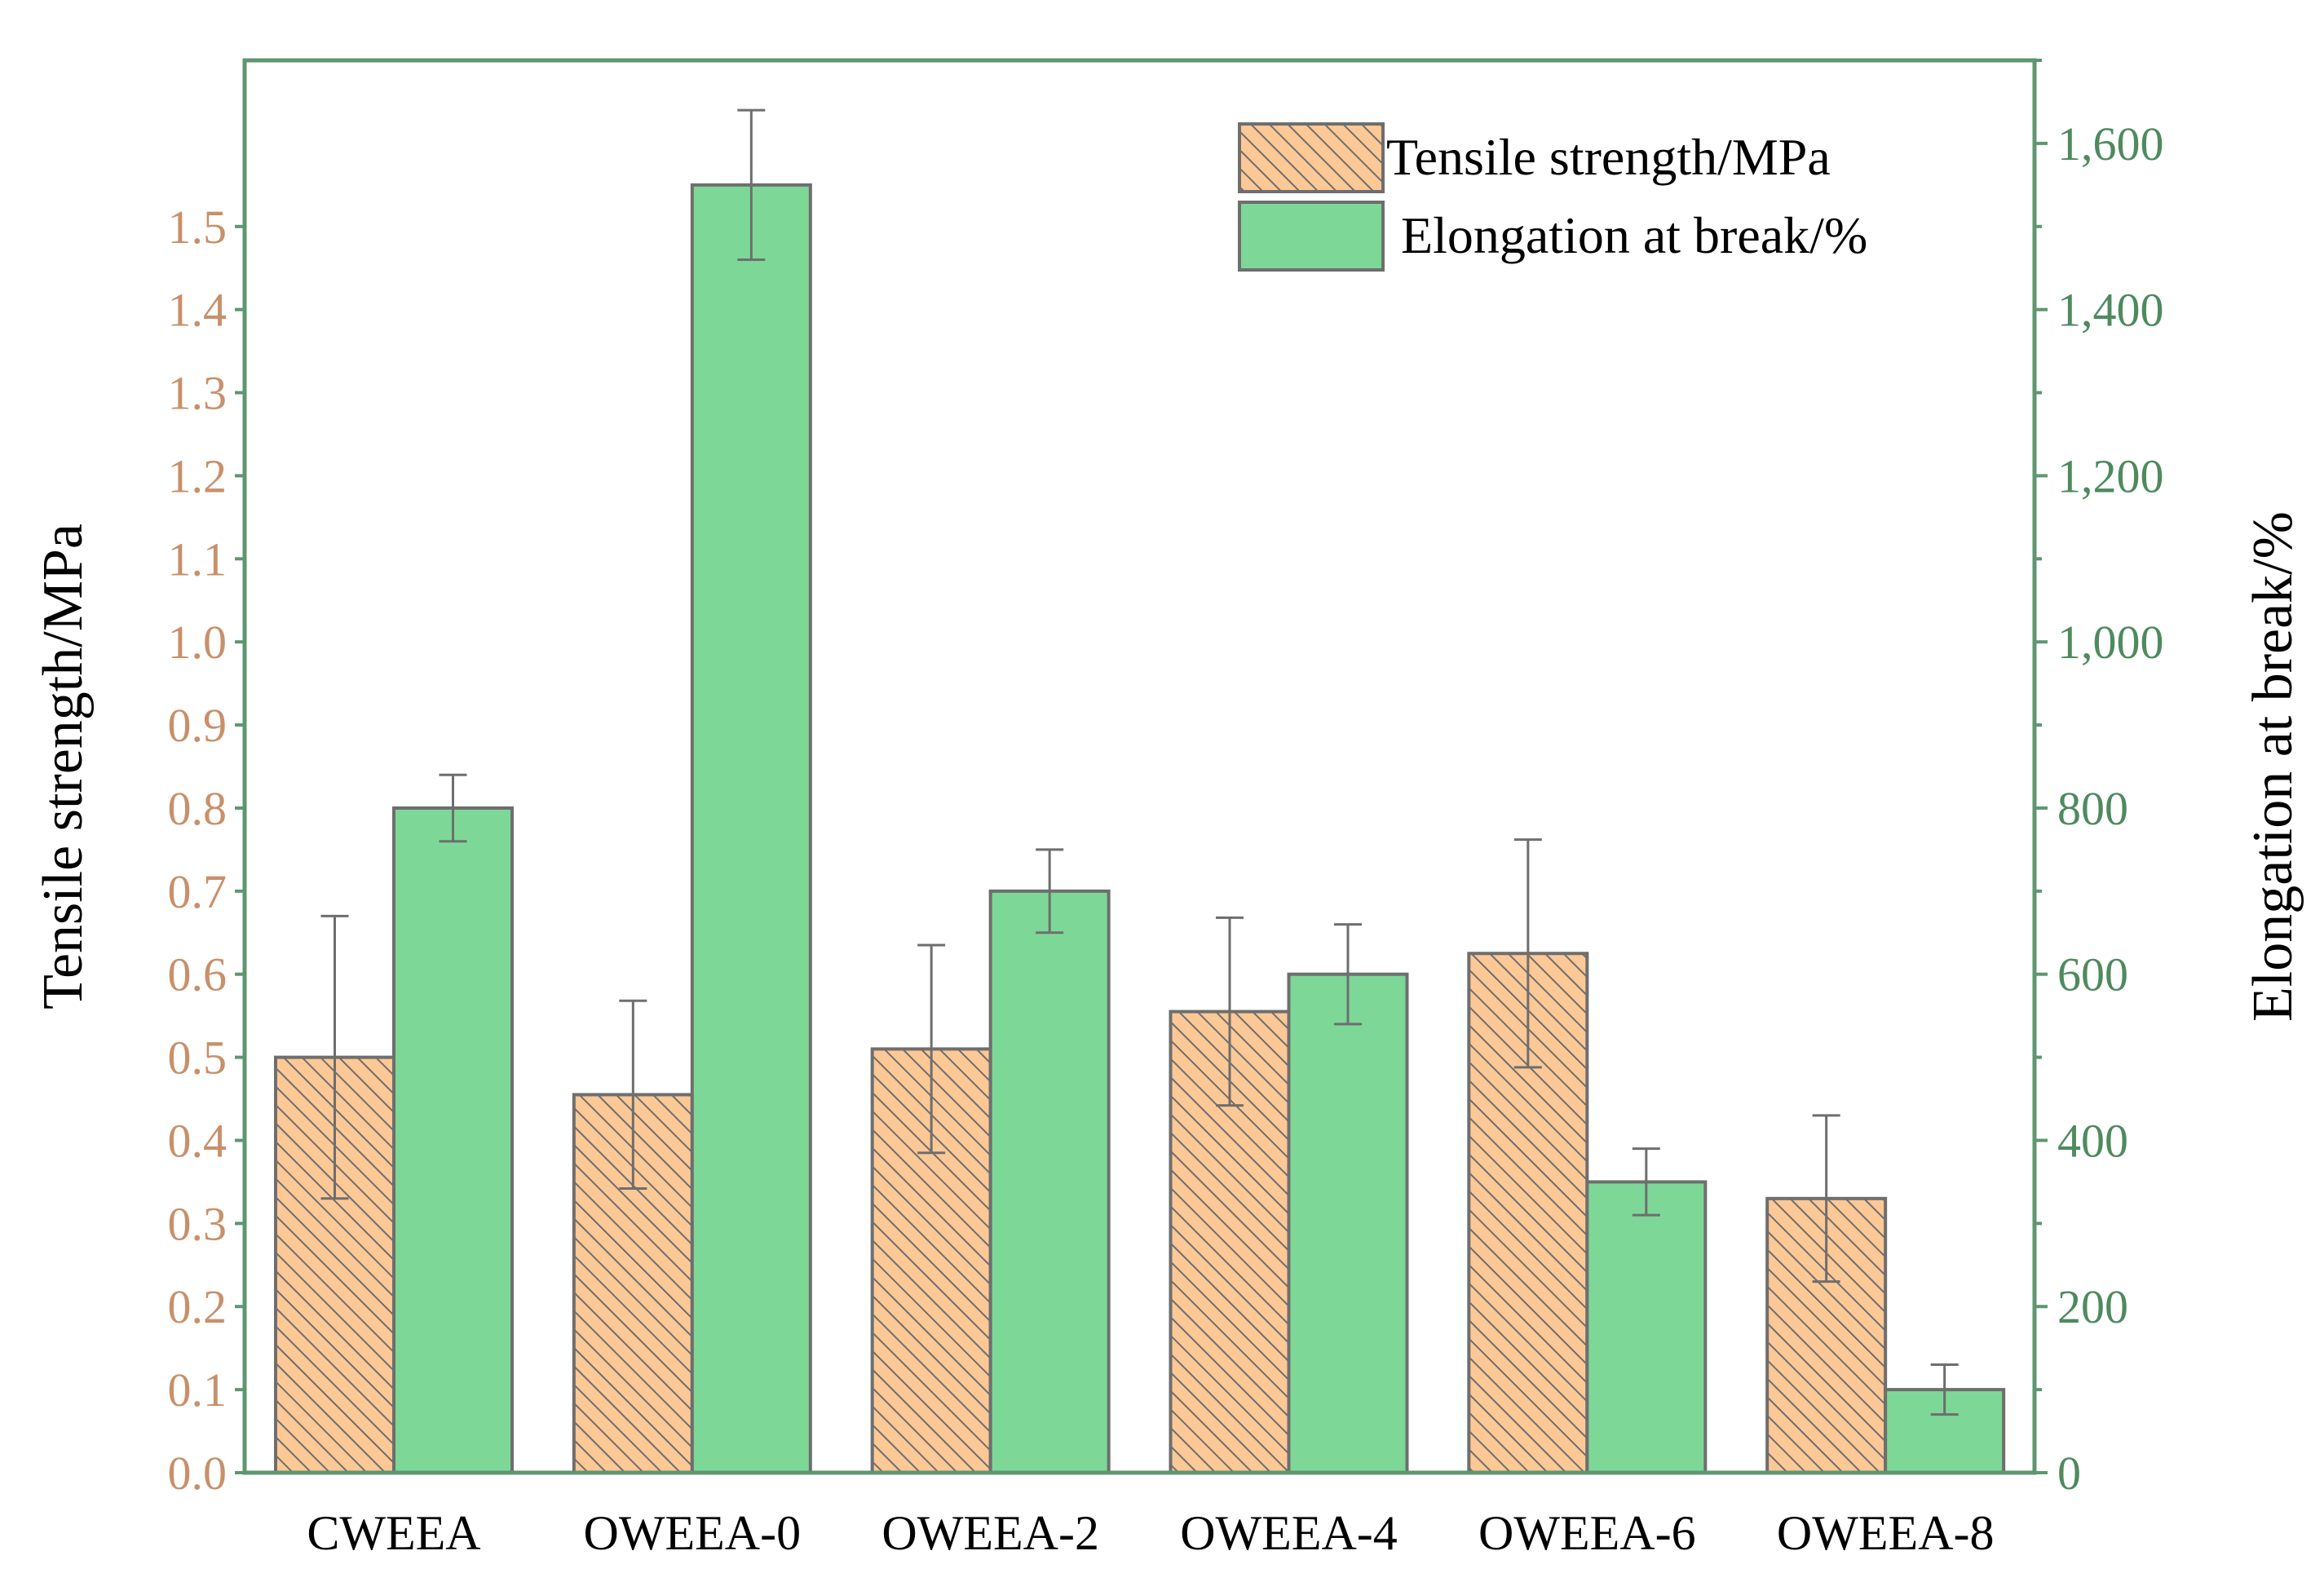  Describe the element at coordinates (2110, 475) in the screenshot. I see `right-tick-label: 1,200` at that location.